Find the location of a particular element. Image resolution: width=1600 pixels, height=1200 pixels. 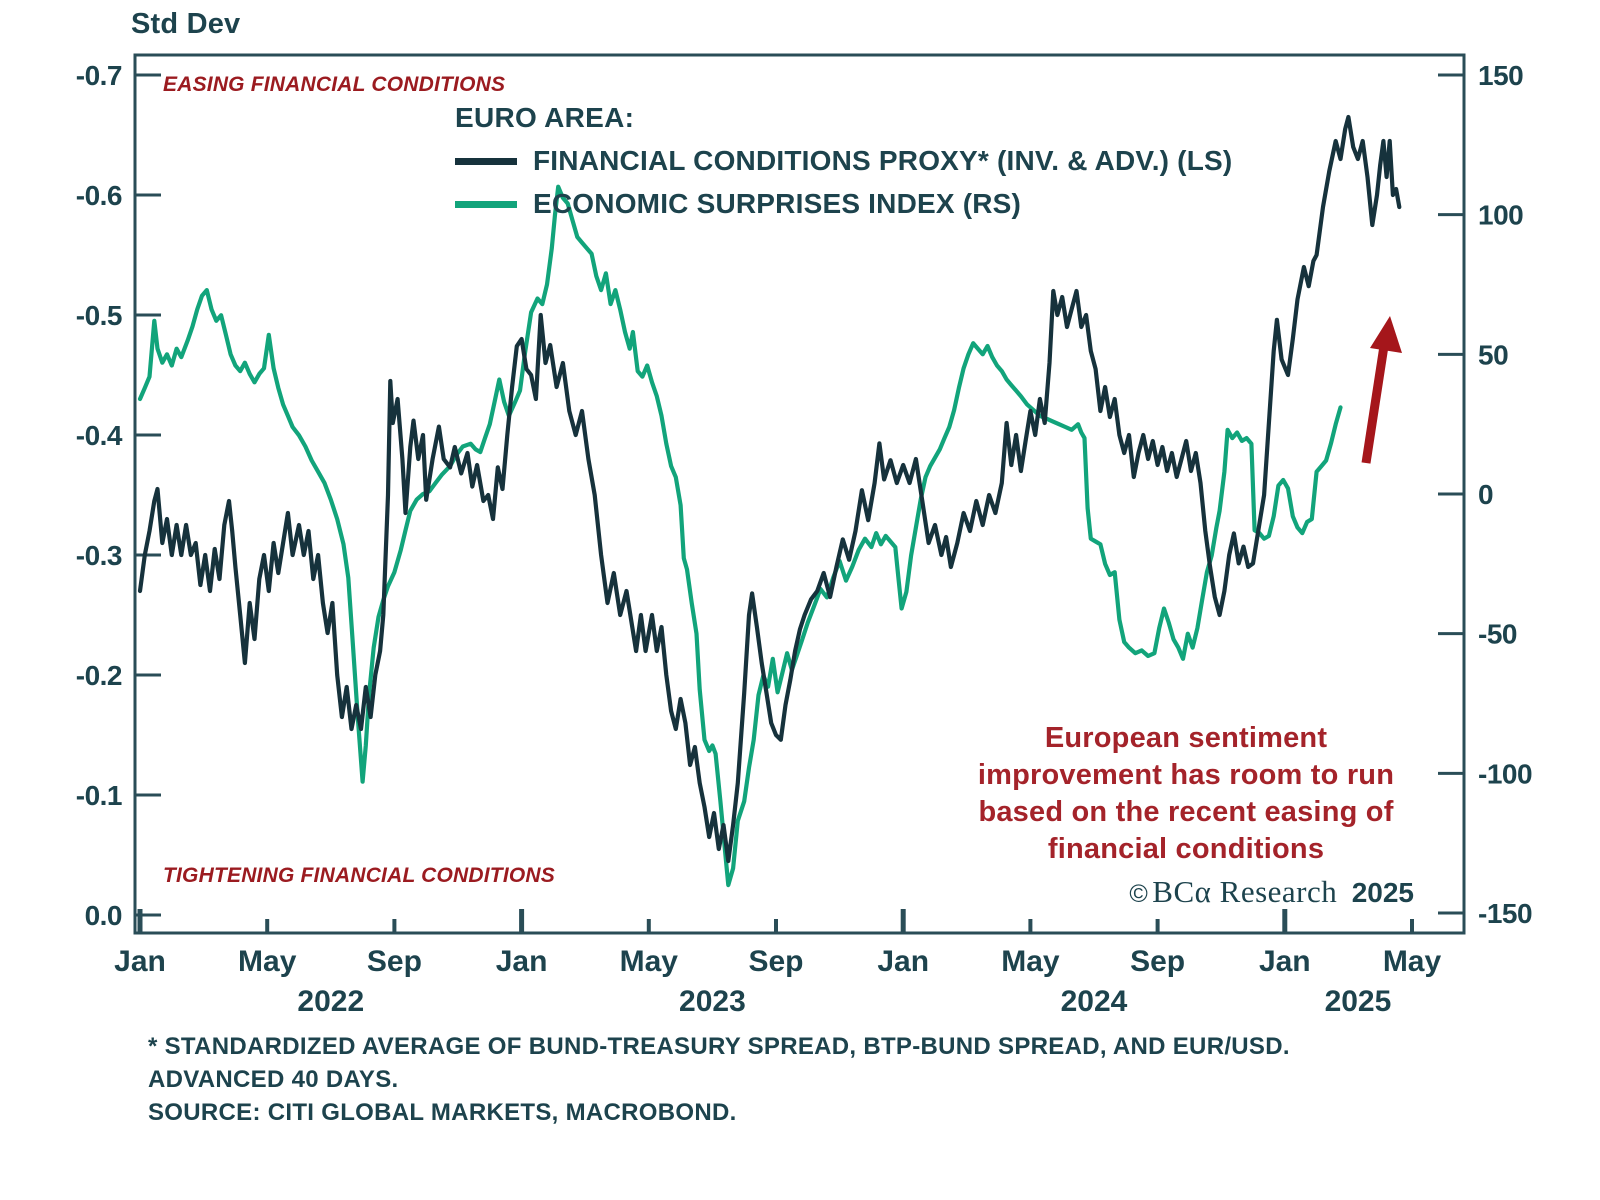

right-axis-tick-label: -150 is located at coordinates (1505, 913).